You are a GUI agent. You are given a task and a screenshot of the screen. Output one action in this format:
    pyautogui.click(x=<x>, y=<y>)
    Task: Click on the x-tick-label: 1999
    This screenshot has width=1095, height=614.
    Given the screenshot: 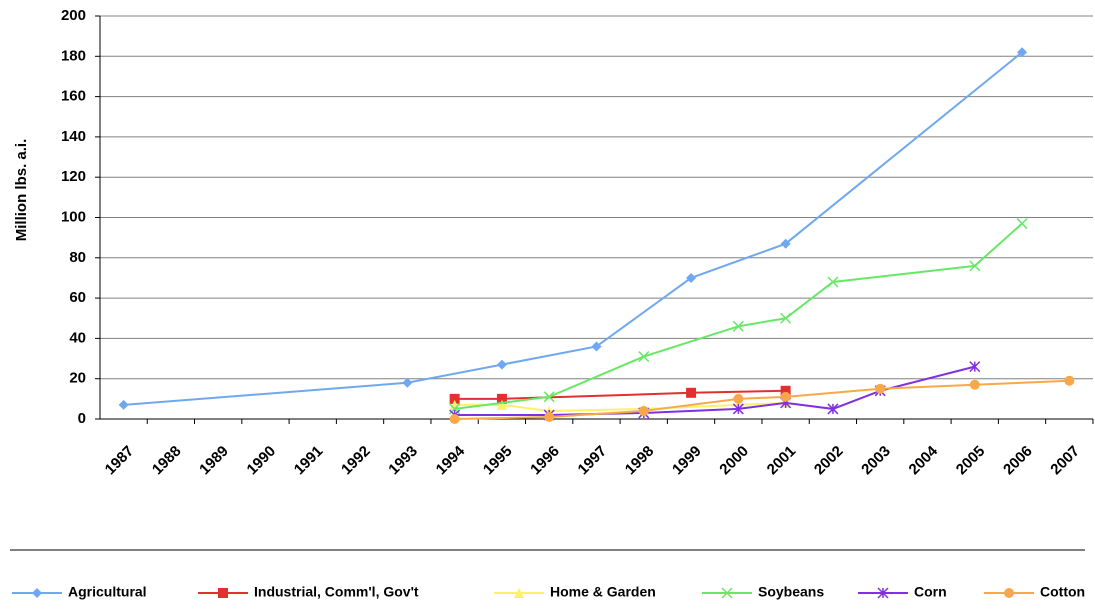 What is the action you would take?
    pyautogui.click(x=687, y=461)
    